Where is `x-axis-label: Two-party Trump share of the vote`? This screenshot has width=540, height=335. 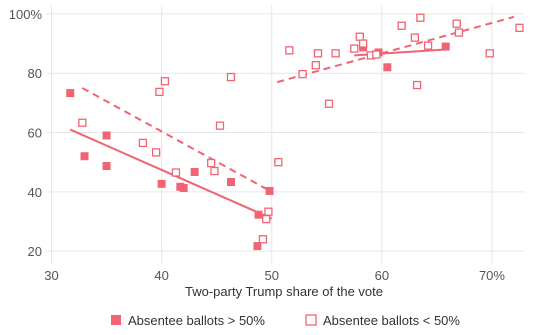
x-axis-label: Two-party Trump share of the vote is located at coordinates (284, 291).